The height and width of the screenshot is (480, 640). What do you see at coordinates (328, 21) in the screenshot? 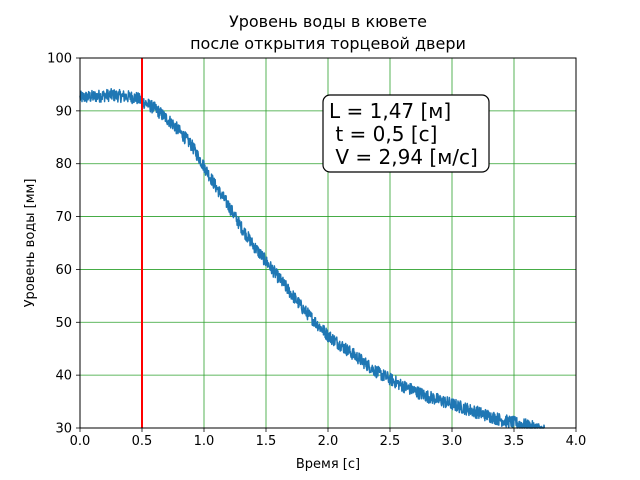
I see `chart-title-line-1: Уровень воды в кювете` at bounding box center [328, 21].